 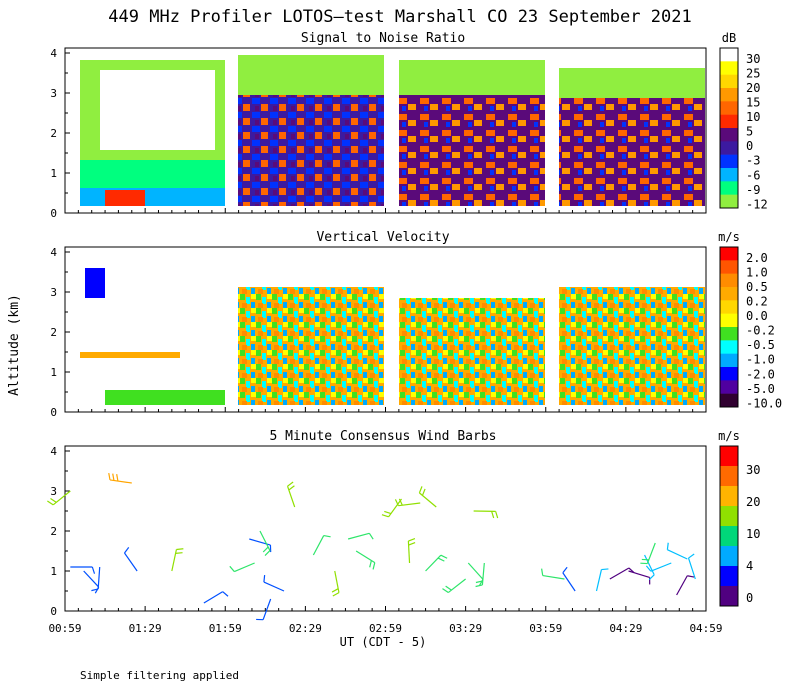 I want to click on colorbar-label: 10, so click(x=753, y=117).